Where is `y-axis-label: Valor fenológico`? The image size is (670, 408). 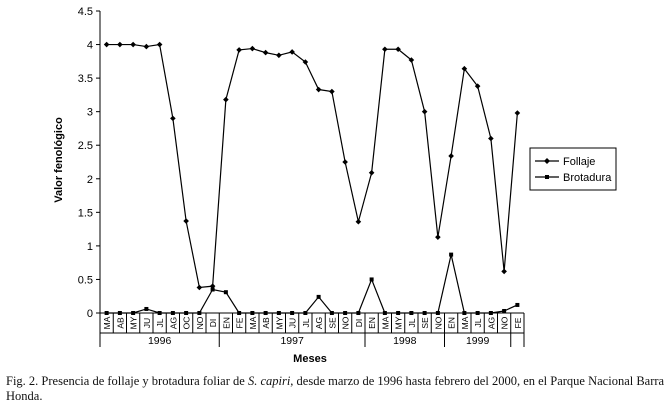
y-axis-label: Valor fenológico is located at coordinates (59, 160).